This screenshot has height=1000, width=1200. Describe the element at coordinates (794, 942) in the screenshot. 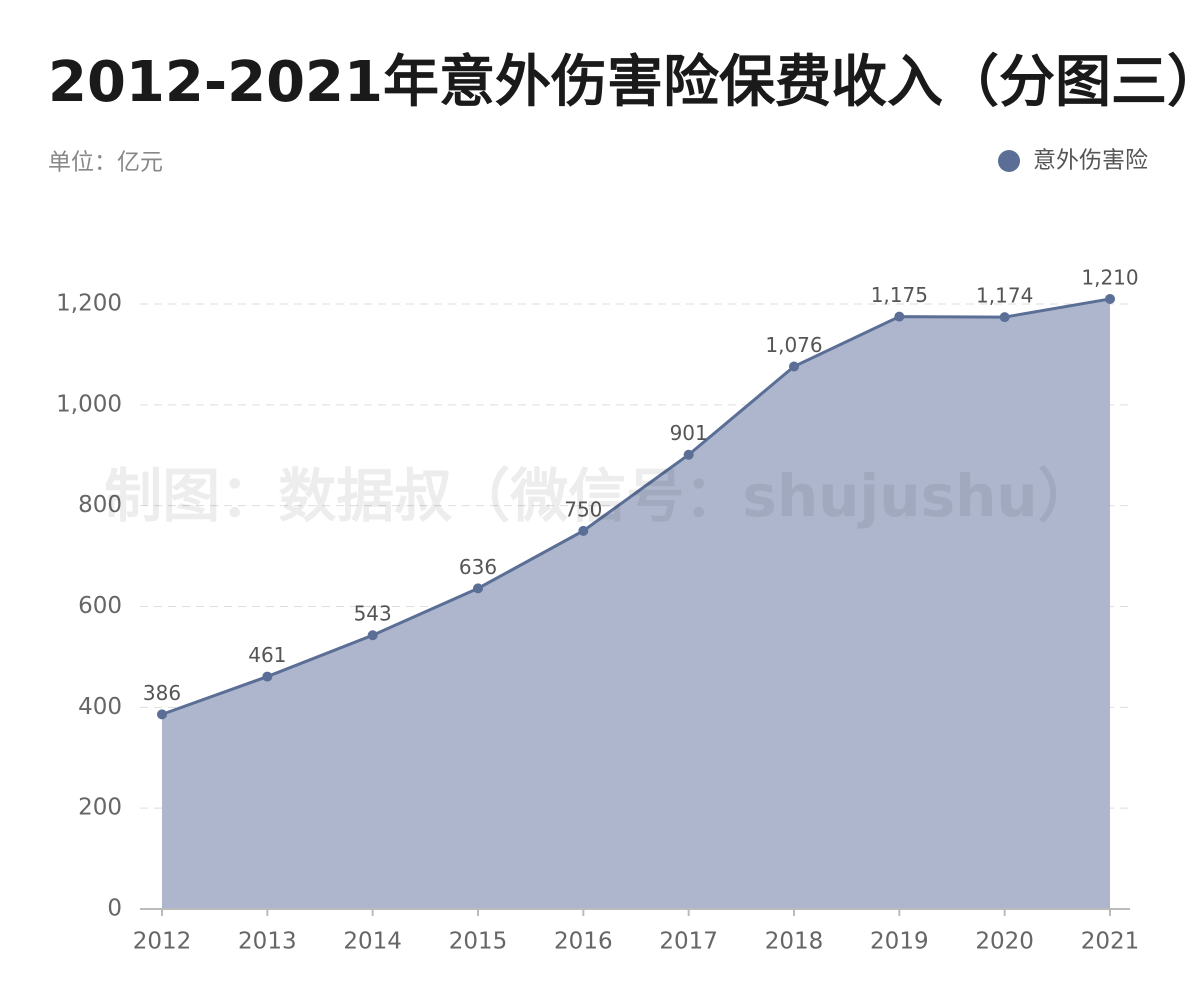

I see `x-tick-label: 2018` at that location.